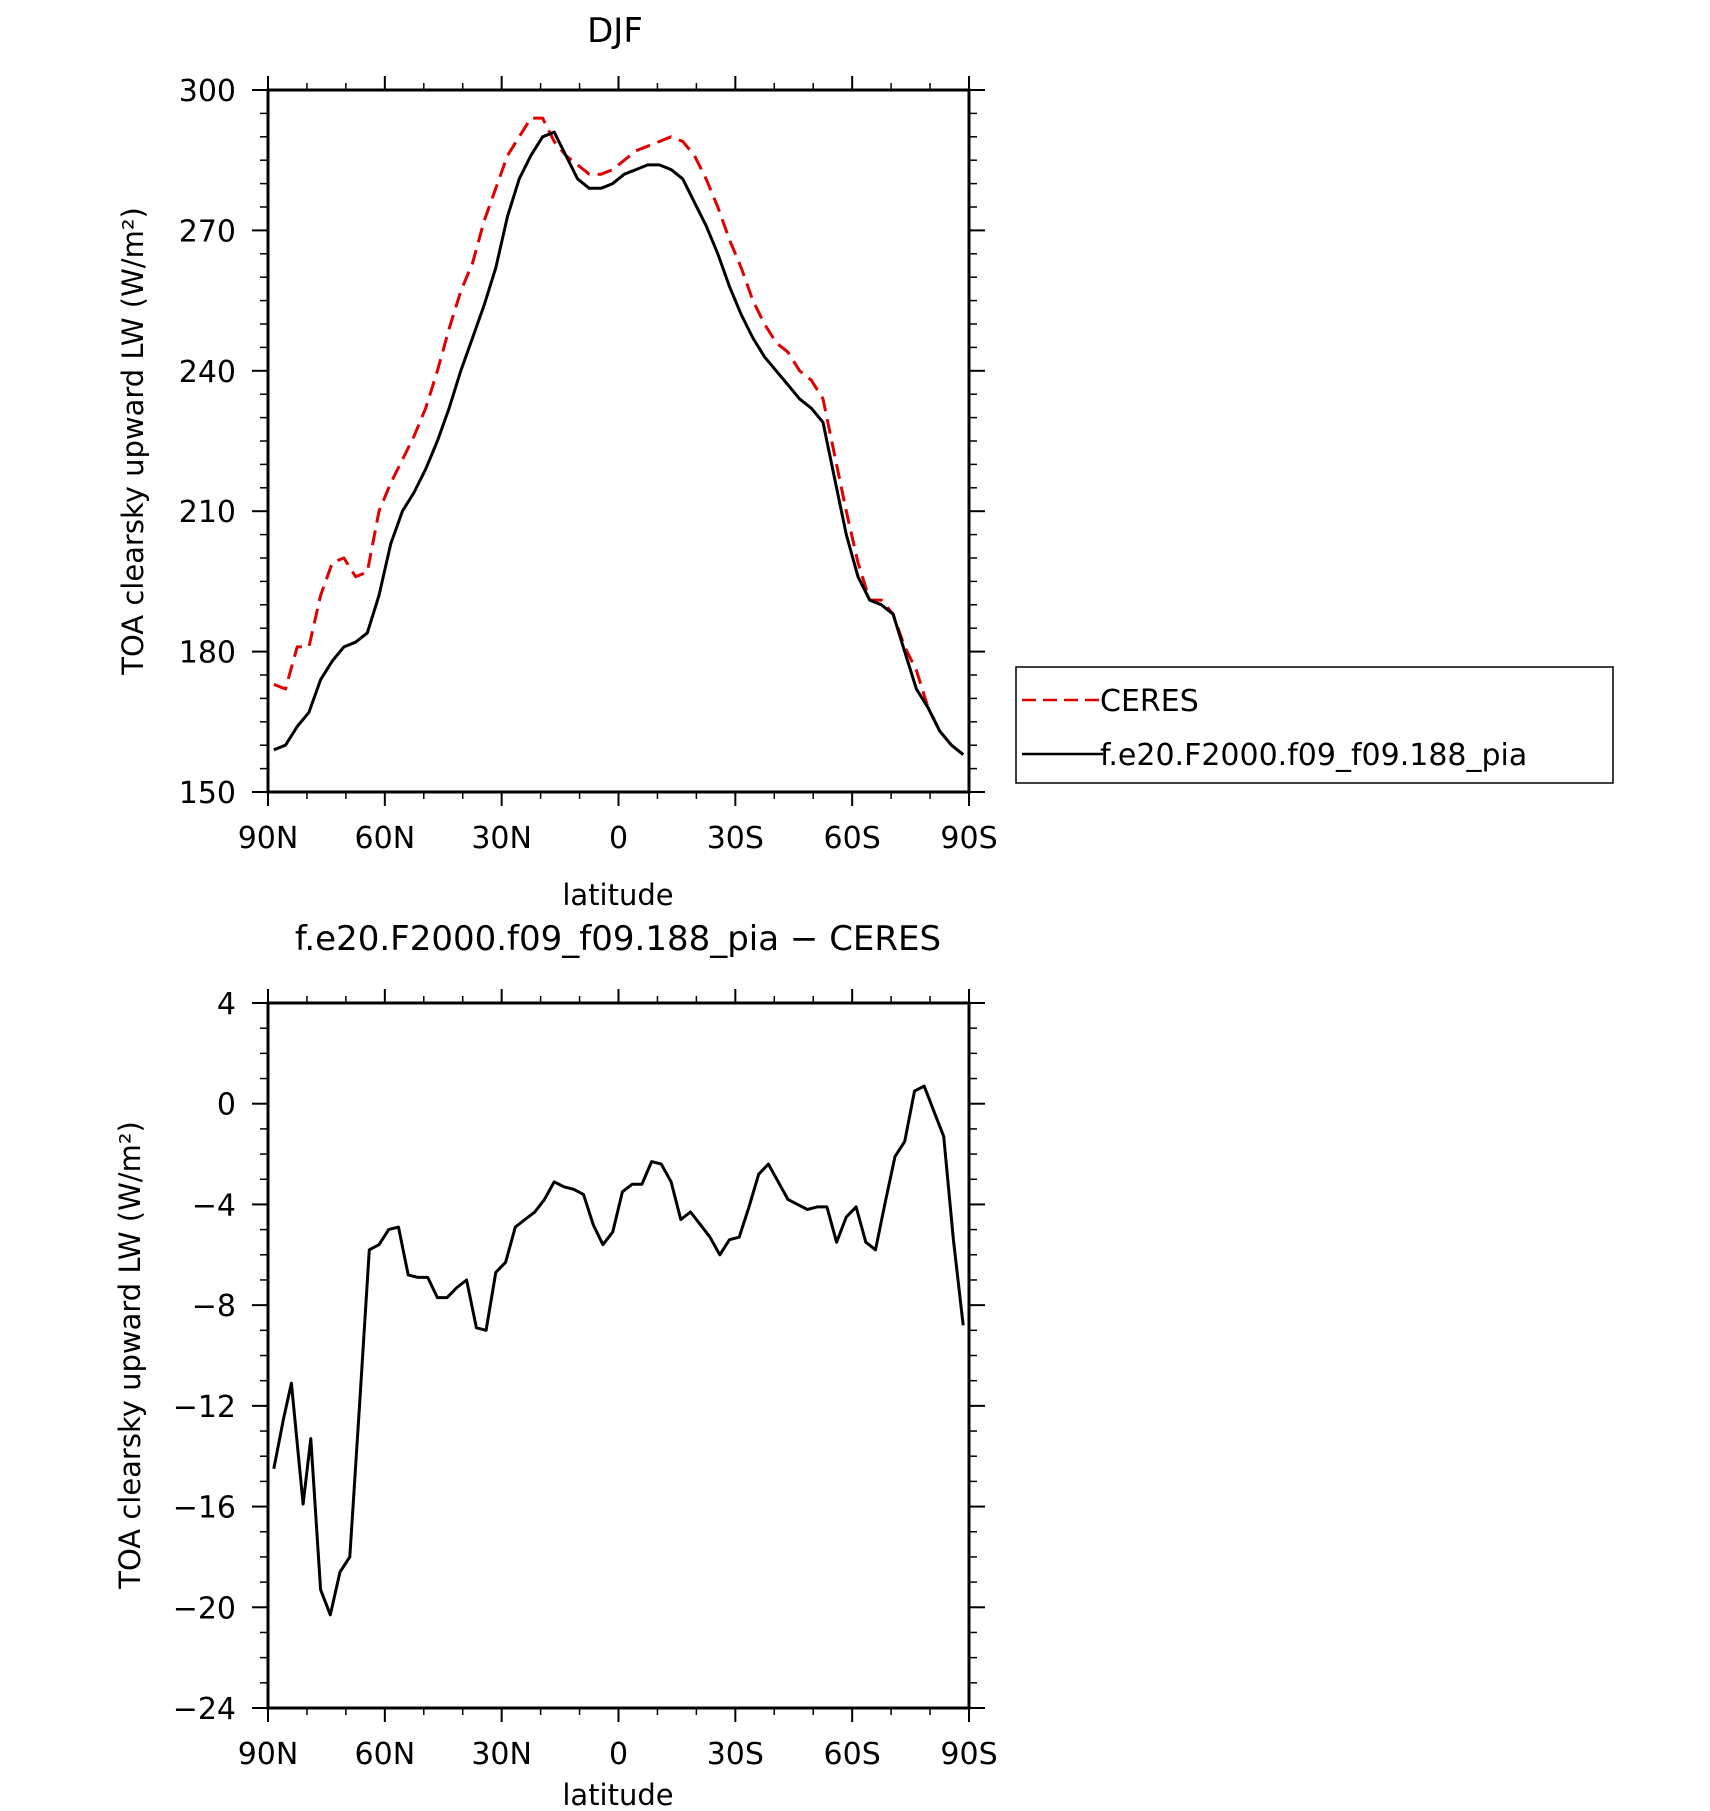  I want to click on top-y-tick-label: 270, so click(207, 231).